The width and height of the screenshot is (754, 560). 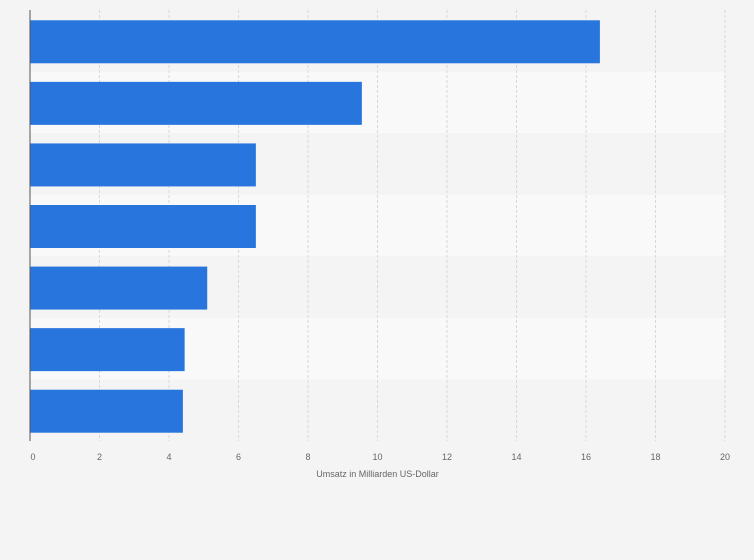 What do you see at coordinates (447, 457) in the screenshot?
I see `x-tick-label: 12` at bounding box center [447, 457].